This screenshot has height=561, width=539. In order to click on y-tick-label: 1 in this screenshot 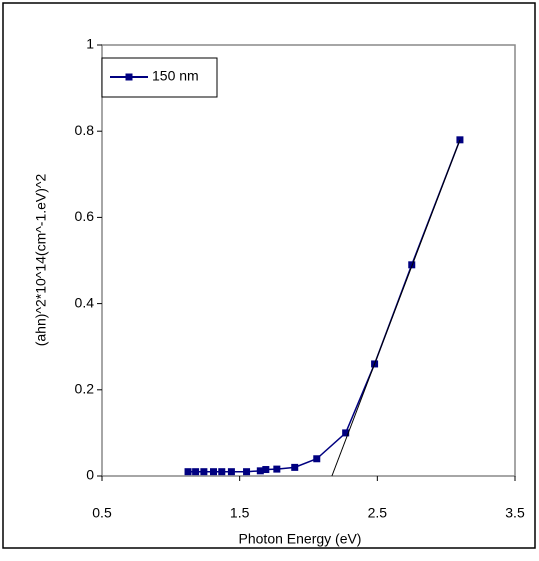, I will do `click(90, 44)`.